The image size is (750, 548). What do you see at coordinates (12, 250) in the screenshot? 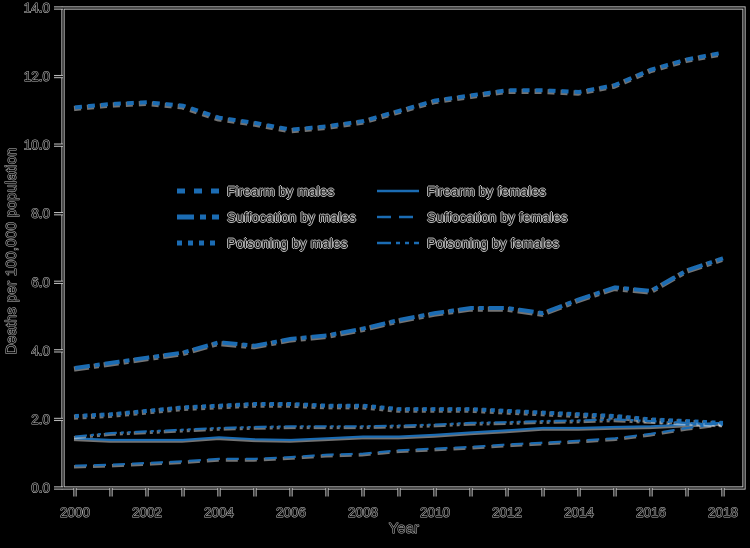
I see `y-axis-title: Deaths per 100,000 population` at bounding box center [12, 250].